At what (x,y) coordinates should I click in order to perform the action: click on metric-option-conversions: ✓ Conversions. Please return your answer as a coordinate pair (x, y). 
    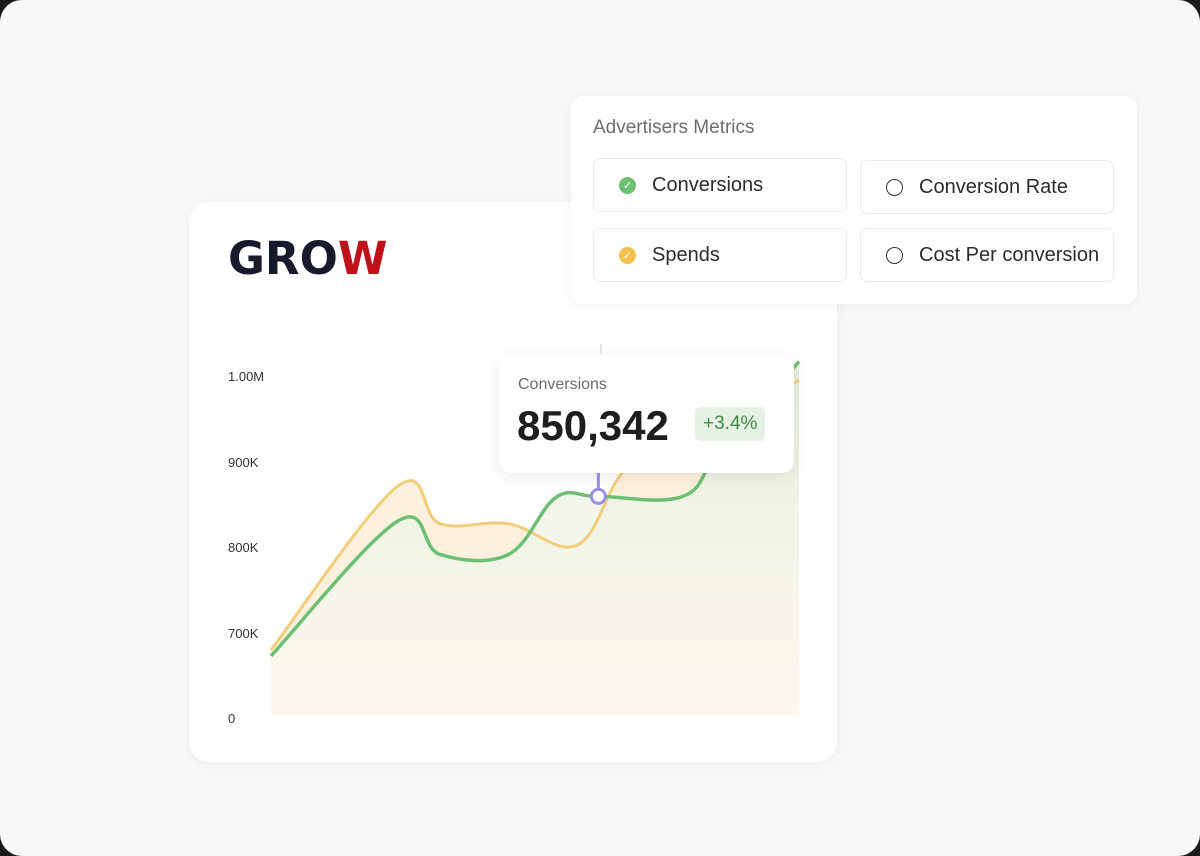
    Looking at the image, I should click on (720, 185).